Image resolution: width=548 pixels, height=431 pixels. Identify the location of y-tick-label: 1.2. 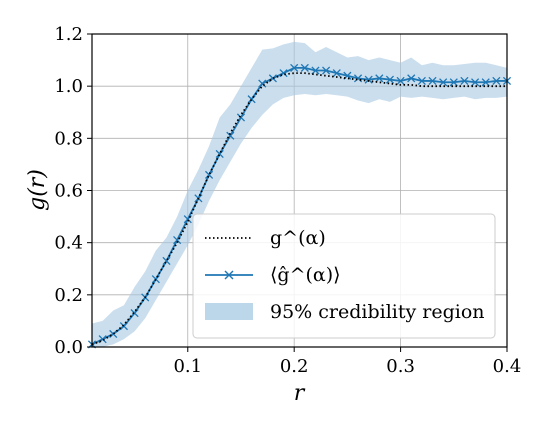
(68, 34).